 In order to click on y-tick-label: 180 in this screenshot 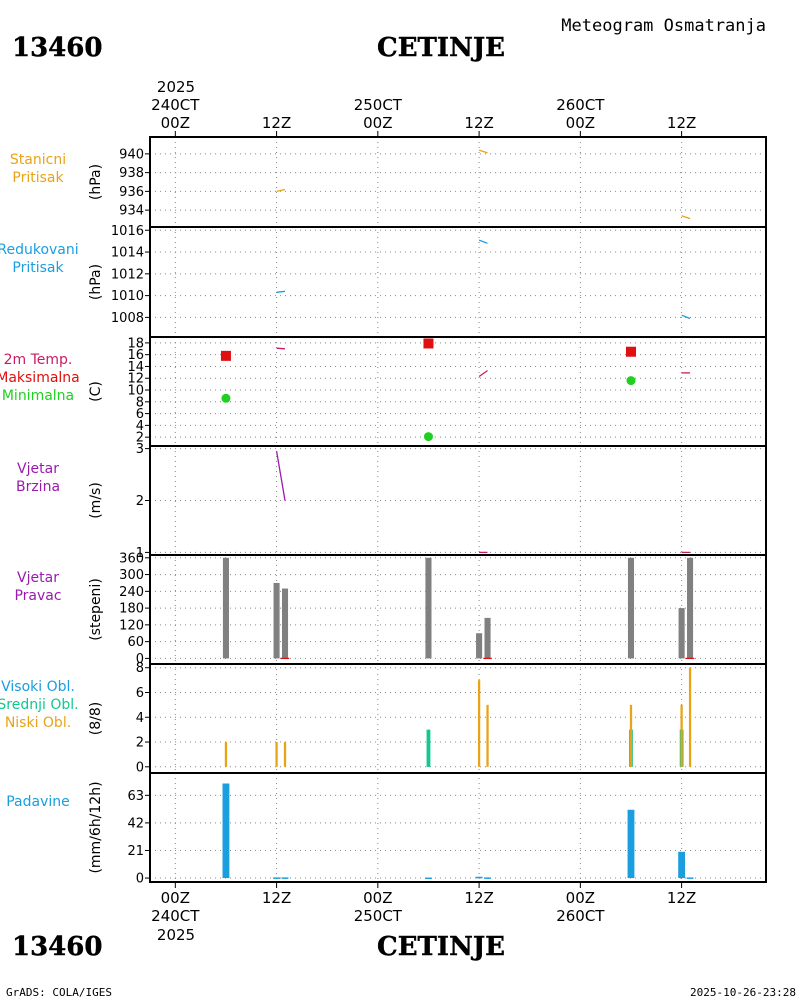, I will do `click(131, 609)`.